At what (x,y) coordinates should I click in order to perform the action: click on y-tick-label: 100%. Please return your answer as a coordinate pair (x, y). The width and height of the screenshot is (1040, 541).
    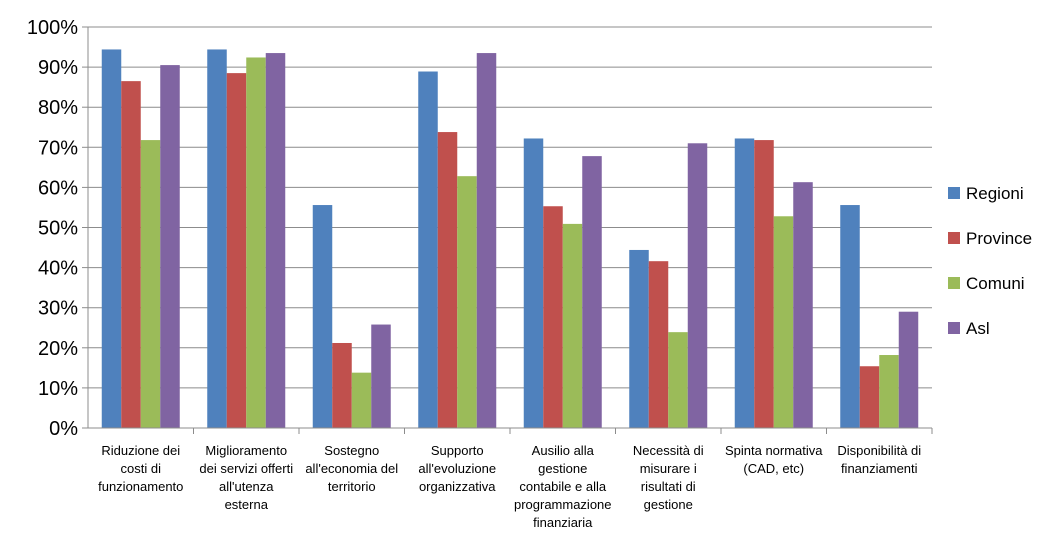
    Looking at the image, I should click on (52, 28).